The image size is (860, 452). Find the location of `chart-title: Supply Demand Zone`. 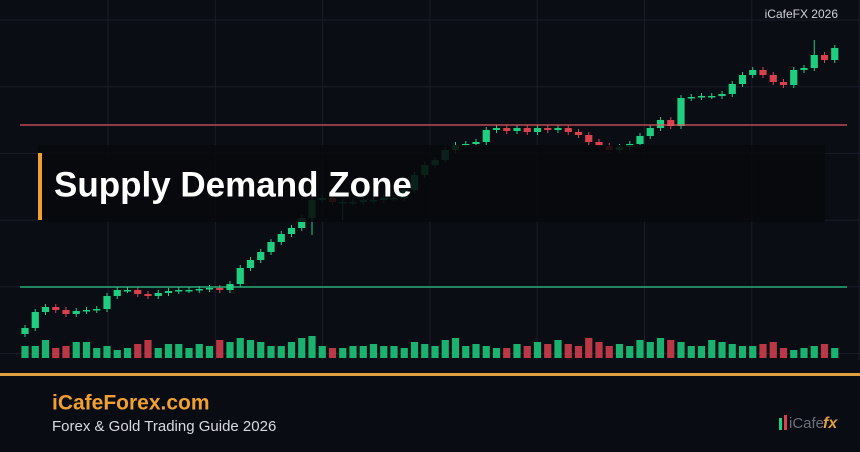

chart-title: Supply Demand Zone is located at coordinates (233, 184).